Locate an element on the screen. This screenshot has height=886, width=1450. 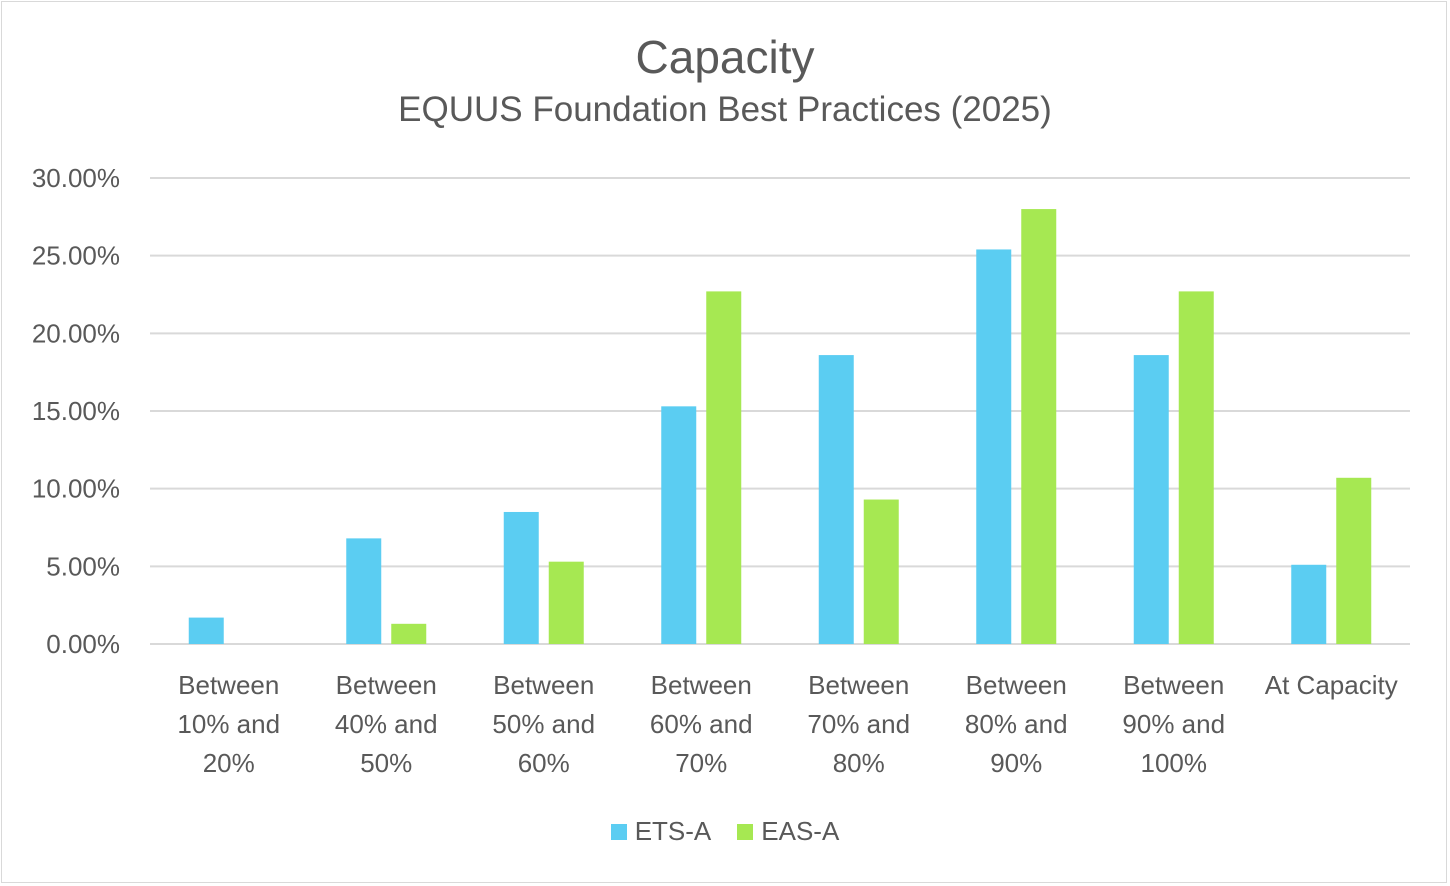
x-tick-label: Between 10% and 20% is located at coordinates (229, 724).